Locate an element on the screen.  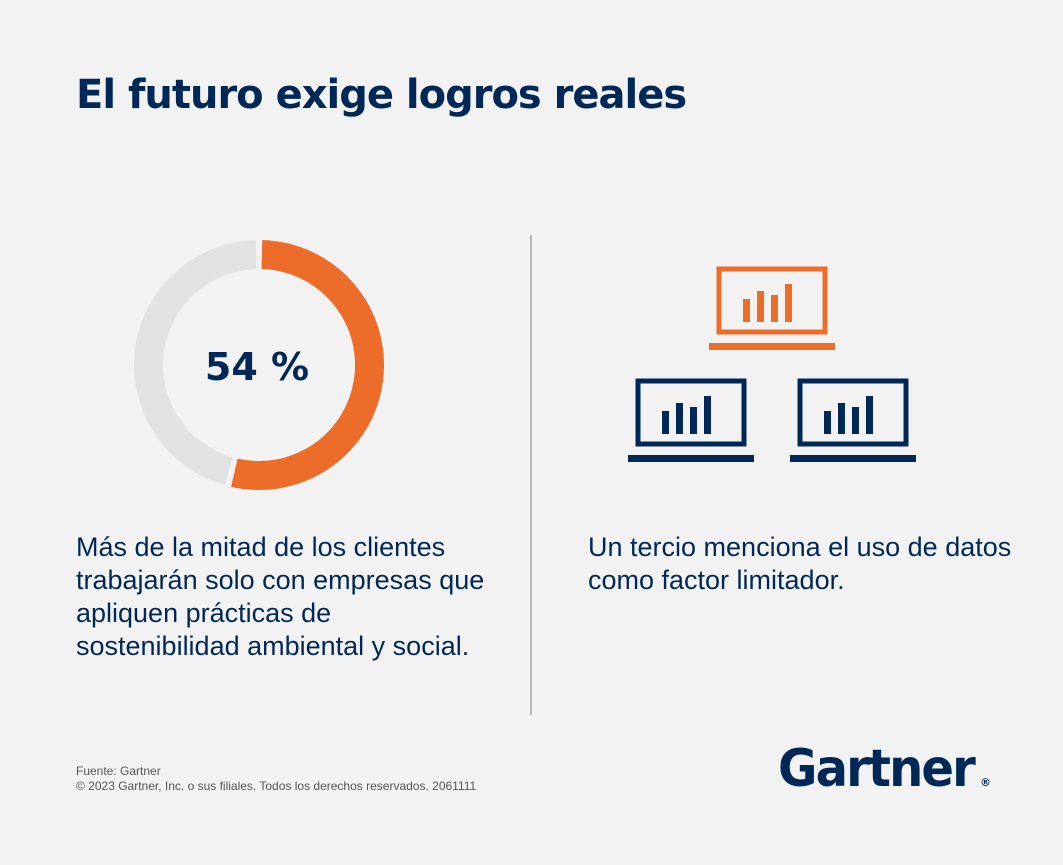
gartner-logo: Gartner ® is located at coordinates (884, 768).